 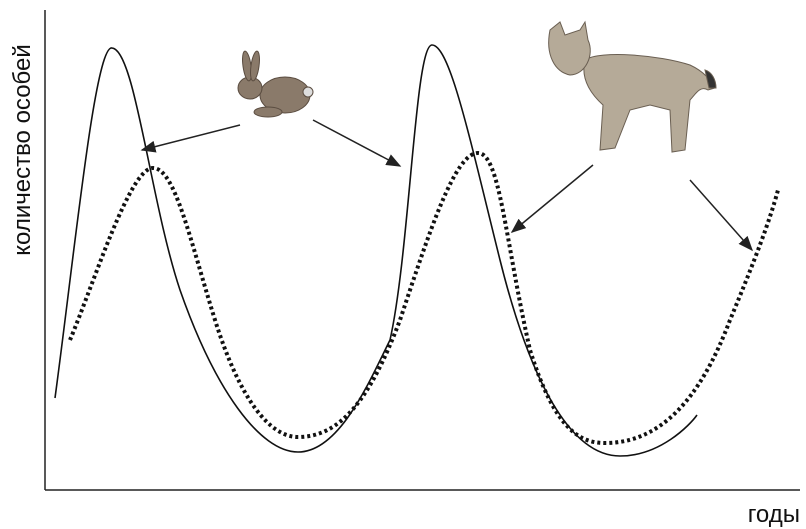 What do you see at coordinates (774, 514) in the screenshot?
I see `x-axis-label: годы` at bounding box center [774, 514].